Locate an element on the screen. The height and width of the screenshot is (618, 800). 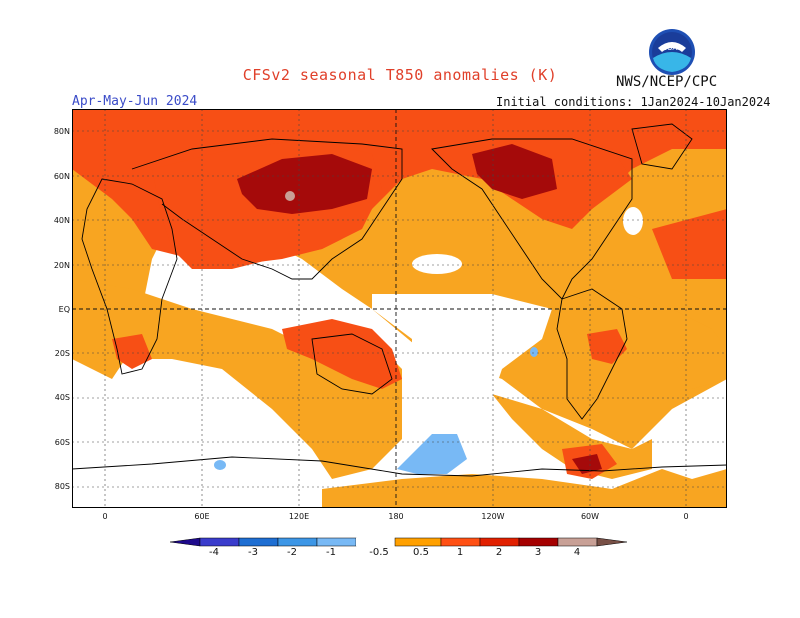
colorbar-label: -3 is located at coordinates (253, 552).